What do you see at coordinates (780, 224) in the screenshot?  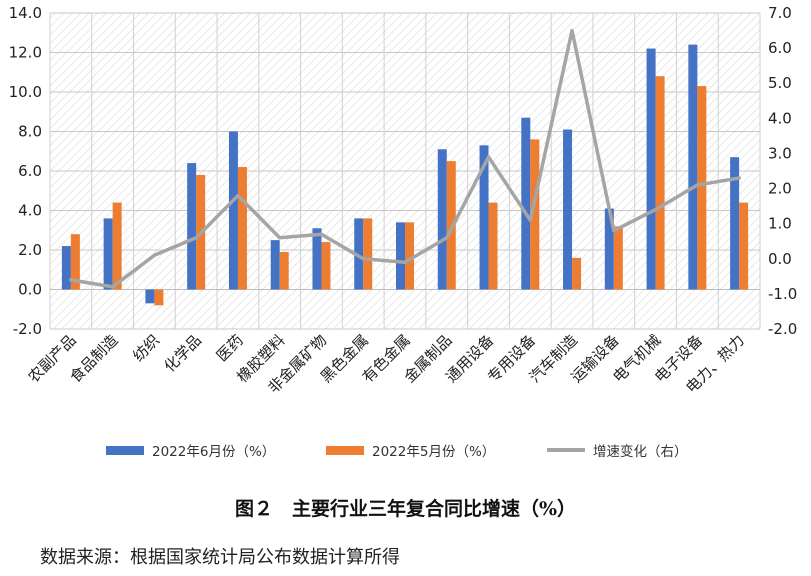 I see `y-right-tick-label: 1.0` at bounding box center [780, 224].